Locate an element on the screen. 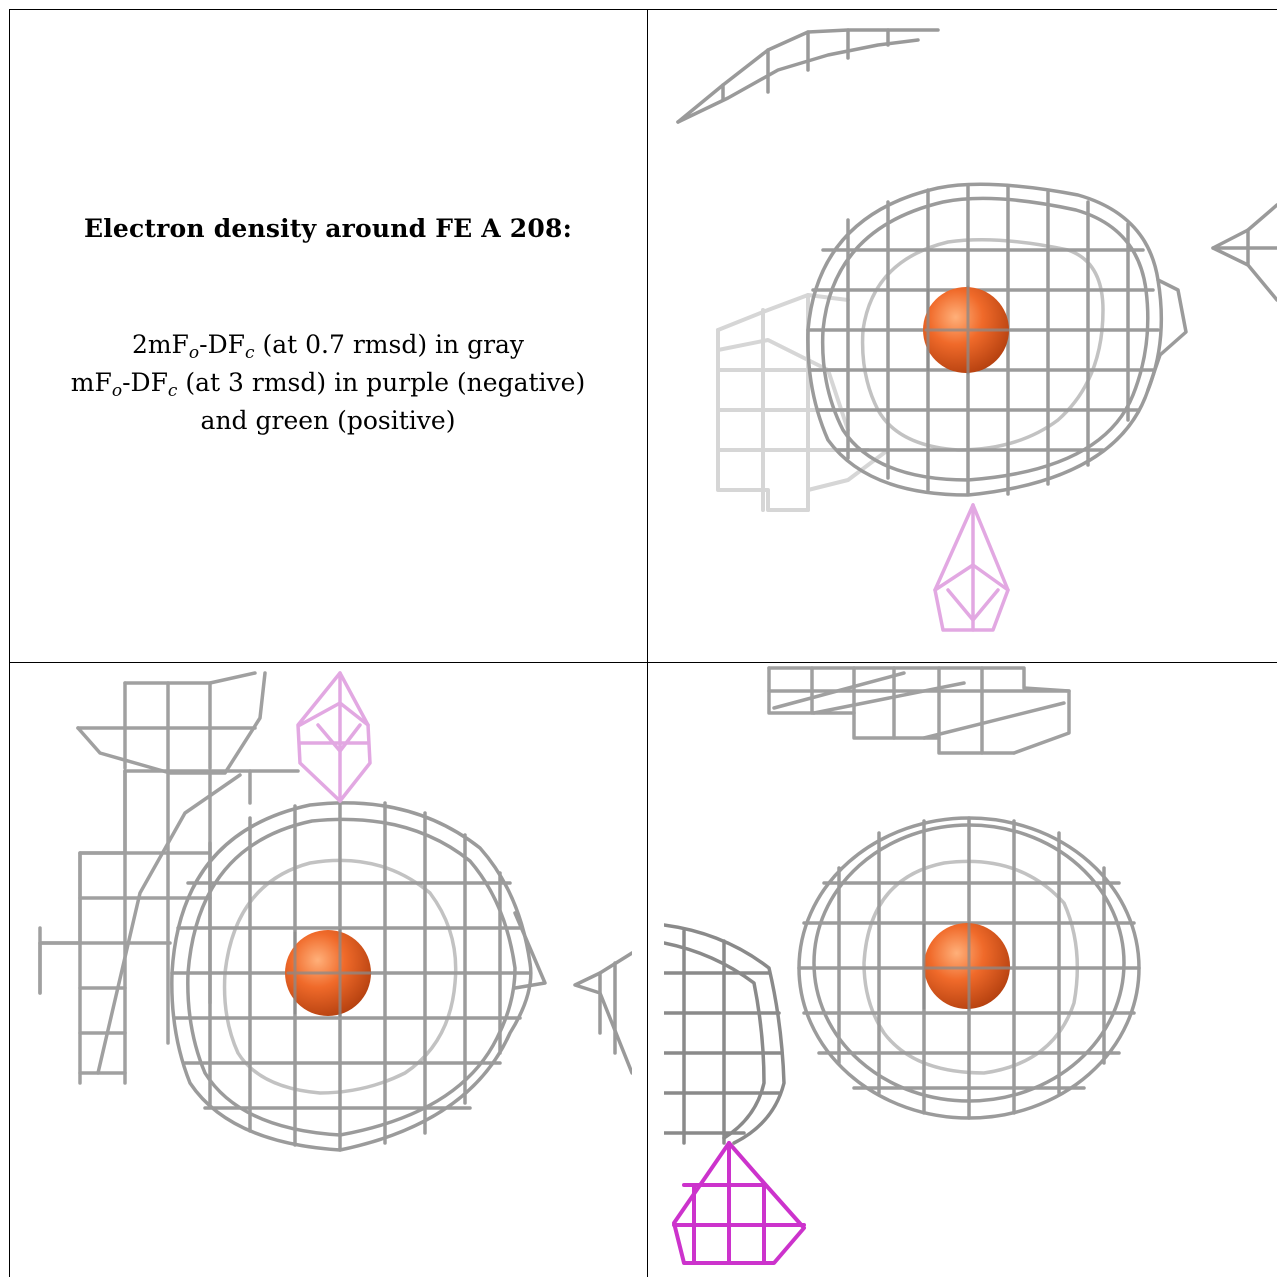 This screenshot has height=1277, width=1277. mesh-fragment-left is located at coordinates (169, 878).